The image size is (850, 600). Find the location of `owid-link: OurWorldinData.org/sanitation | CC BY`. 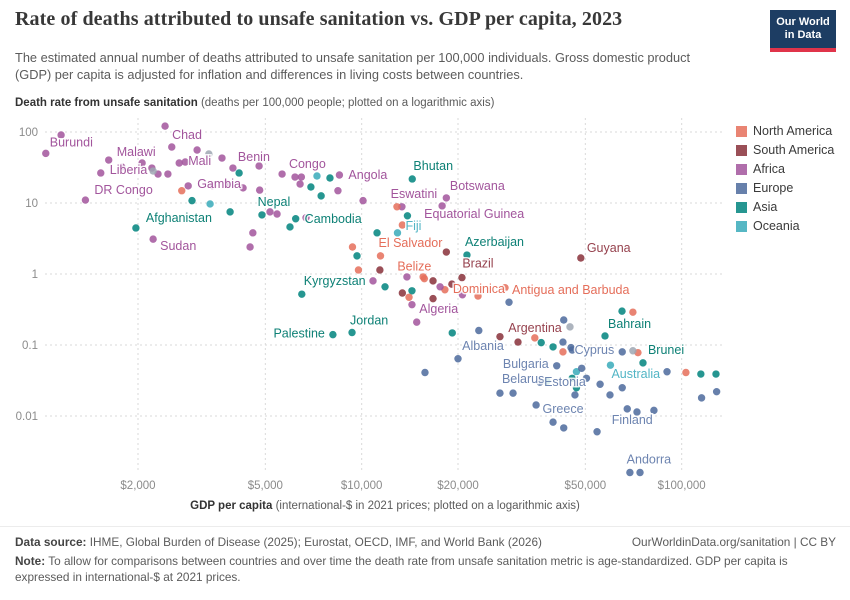

owid-link: OurWorldinData.org/sanitation | CC BY is located at coordinates (733, 542).